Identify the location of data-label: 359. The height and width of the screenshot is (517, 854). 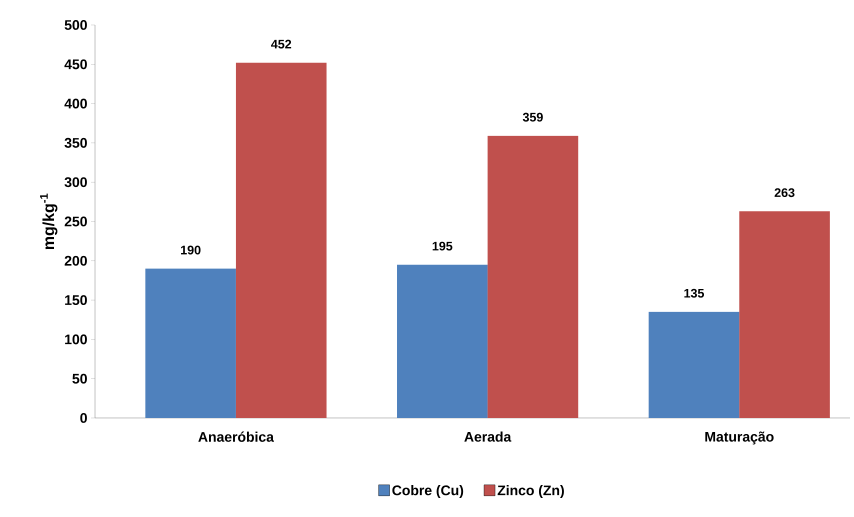
(532, 117).